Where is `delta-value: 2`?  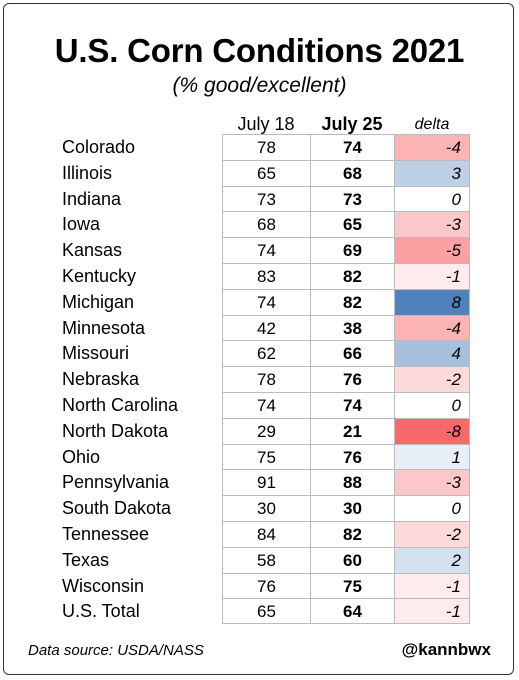
delta-value: 2 is located at coordinates (432, 559).